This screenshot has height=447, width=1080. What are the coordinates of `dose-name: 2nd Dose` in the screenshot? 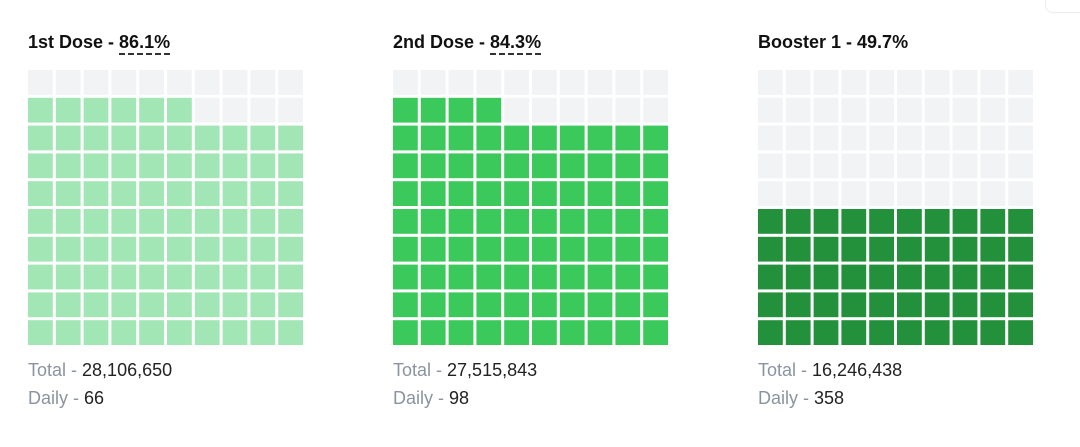 It's located at (434, 42).